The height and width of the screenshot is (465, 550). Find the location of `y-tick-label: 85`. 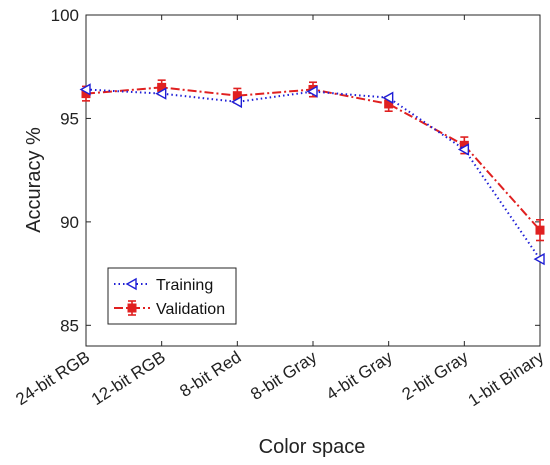

y-tick-label: 85 is located at coordinates (69, 325).